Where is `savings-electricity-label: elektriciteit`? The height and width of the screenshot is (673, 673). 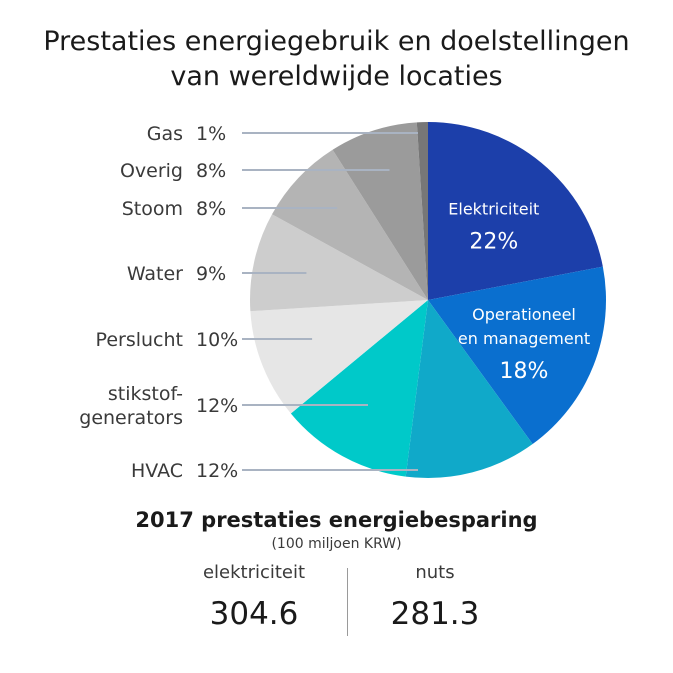 savings-electricity-label: elektriciteit is located at coordinates (254, 572).